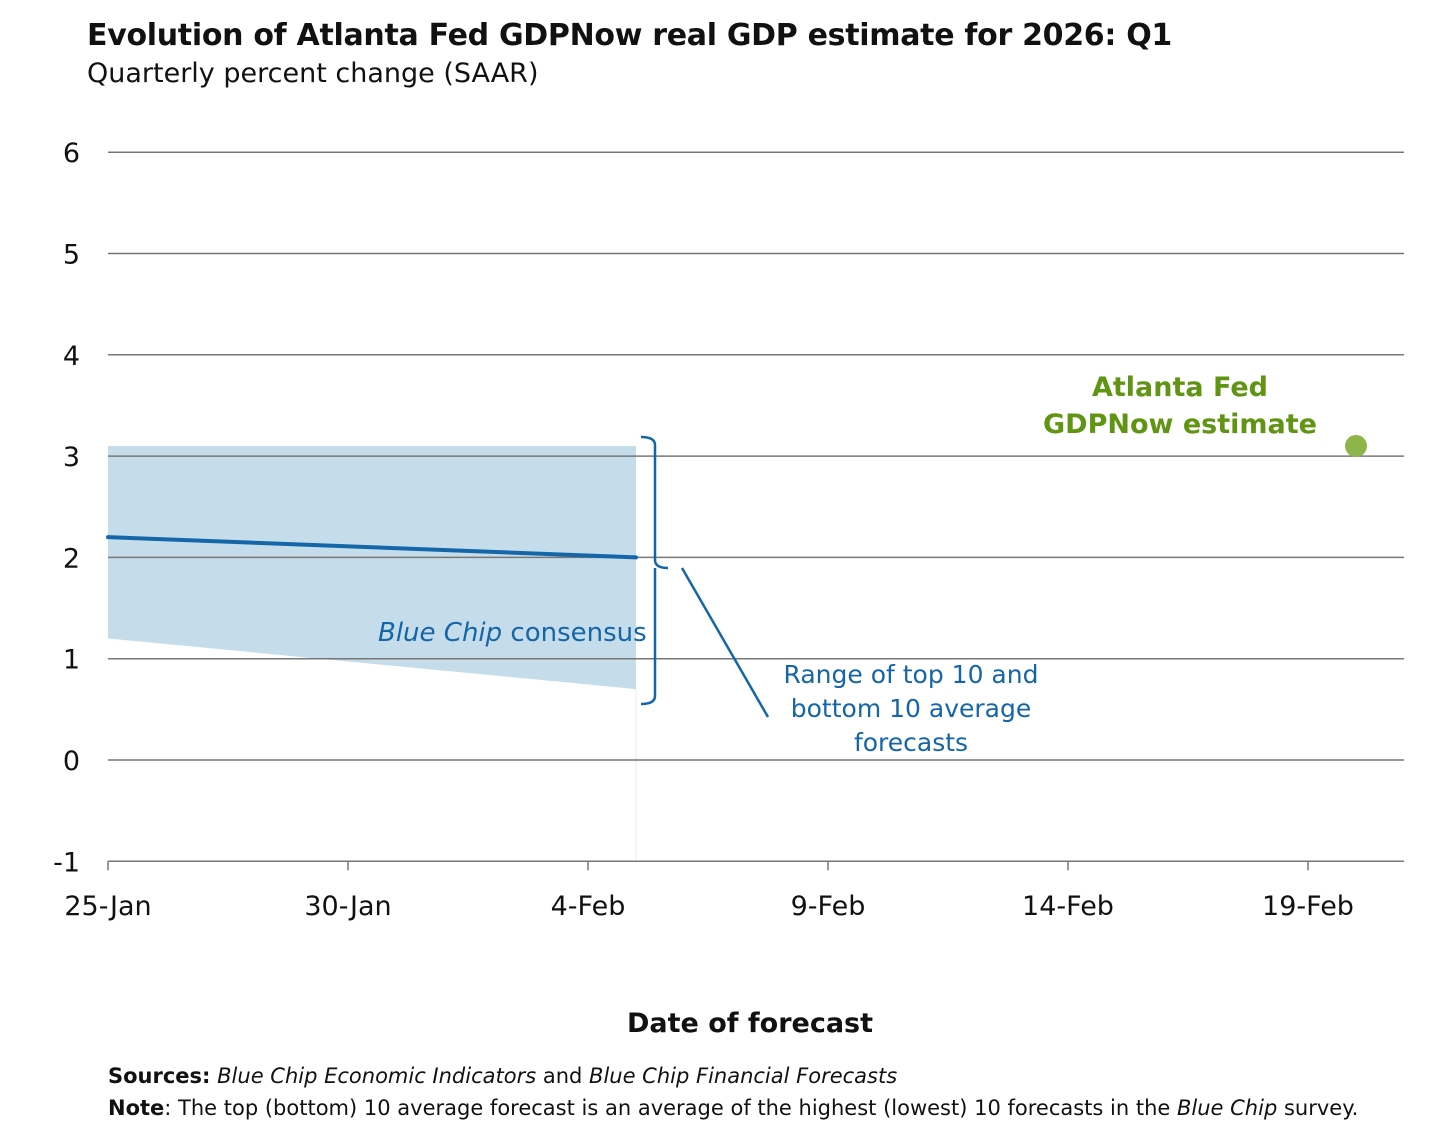  I want to click on x-tick-label: 14-Feb, so click(1068, 906).